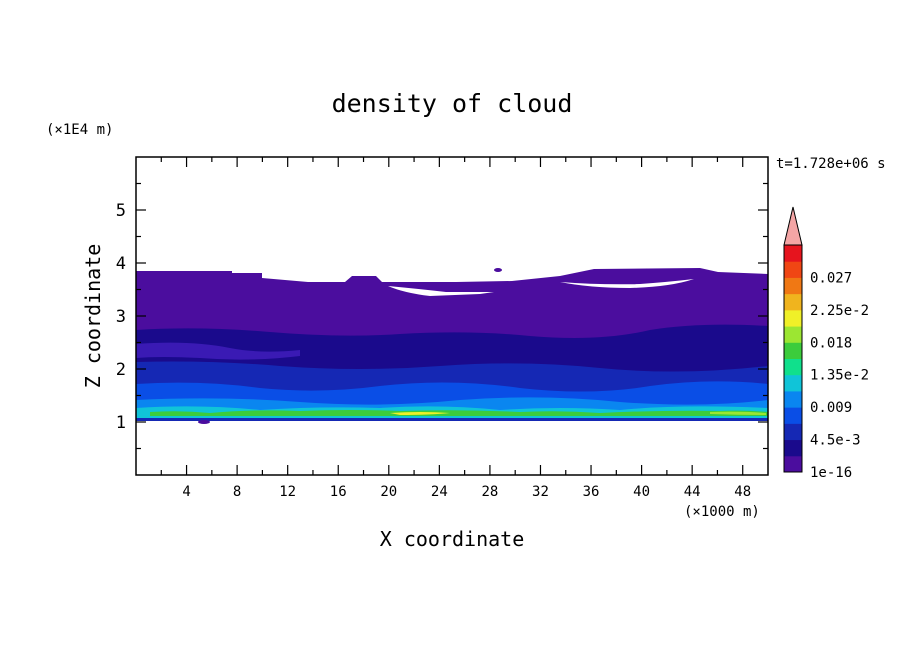 This screenshot has height=654, width=904. I want to click on x-tick-label: 28, so click(489, 492).